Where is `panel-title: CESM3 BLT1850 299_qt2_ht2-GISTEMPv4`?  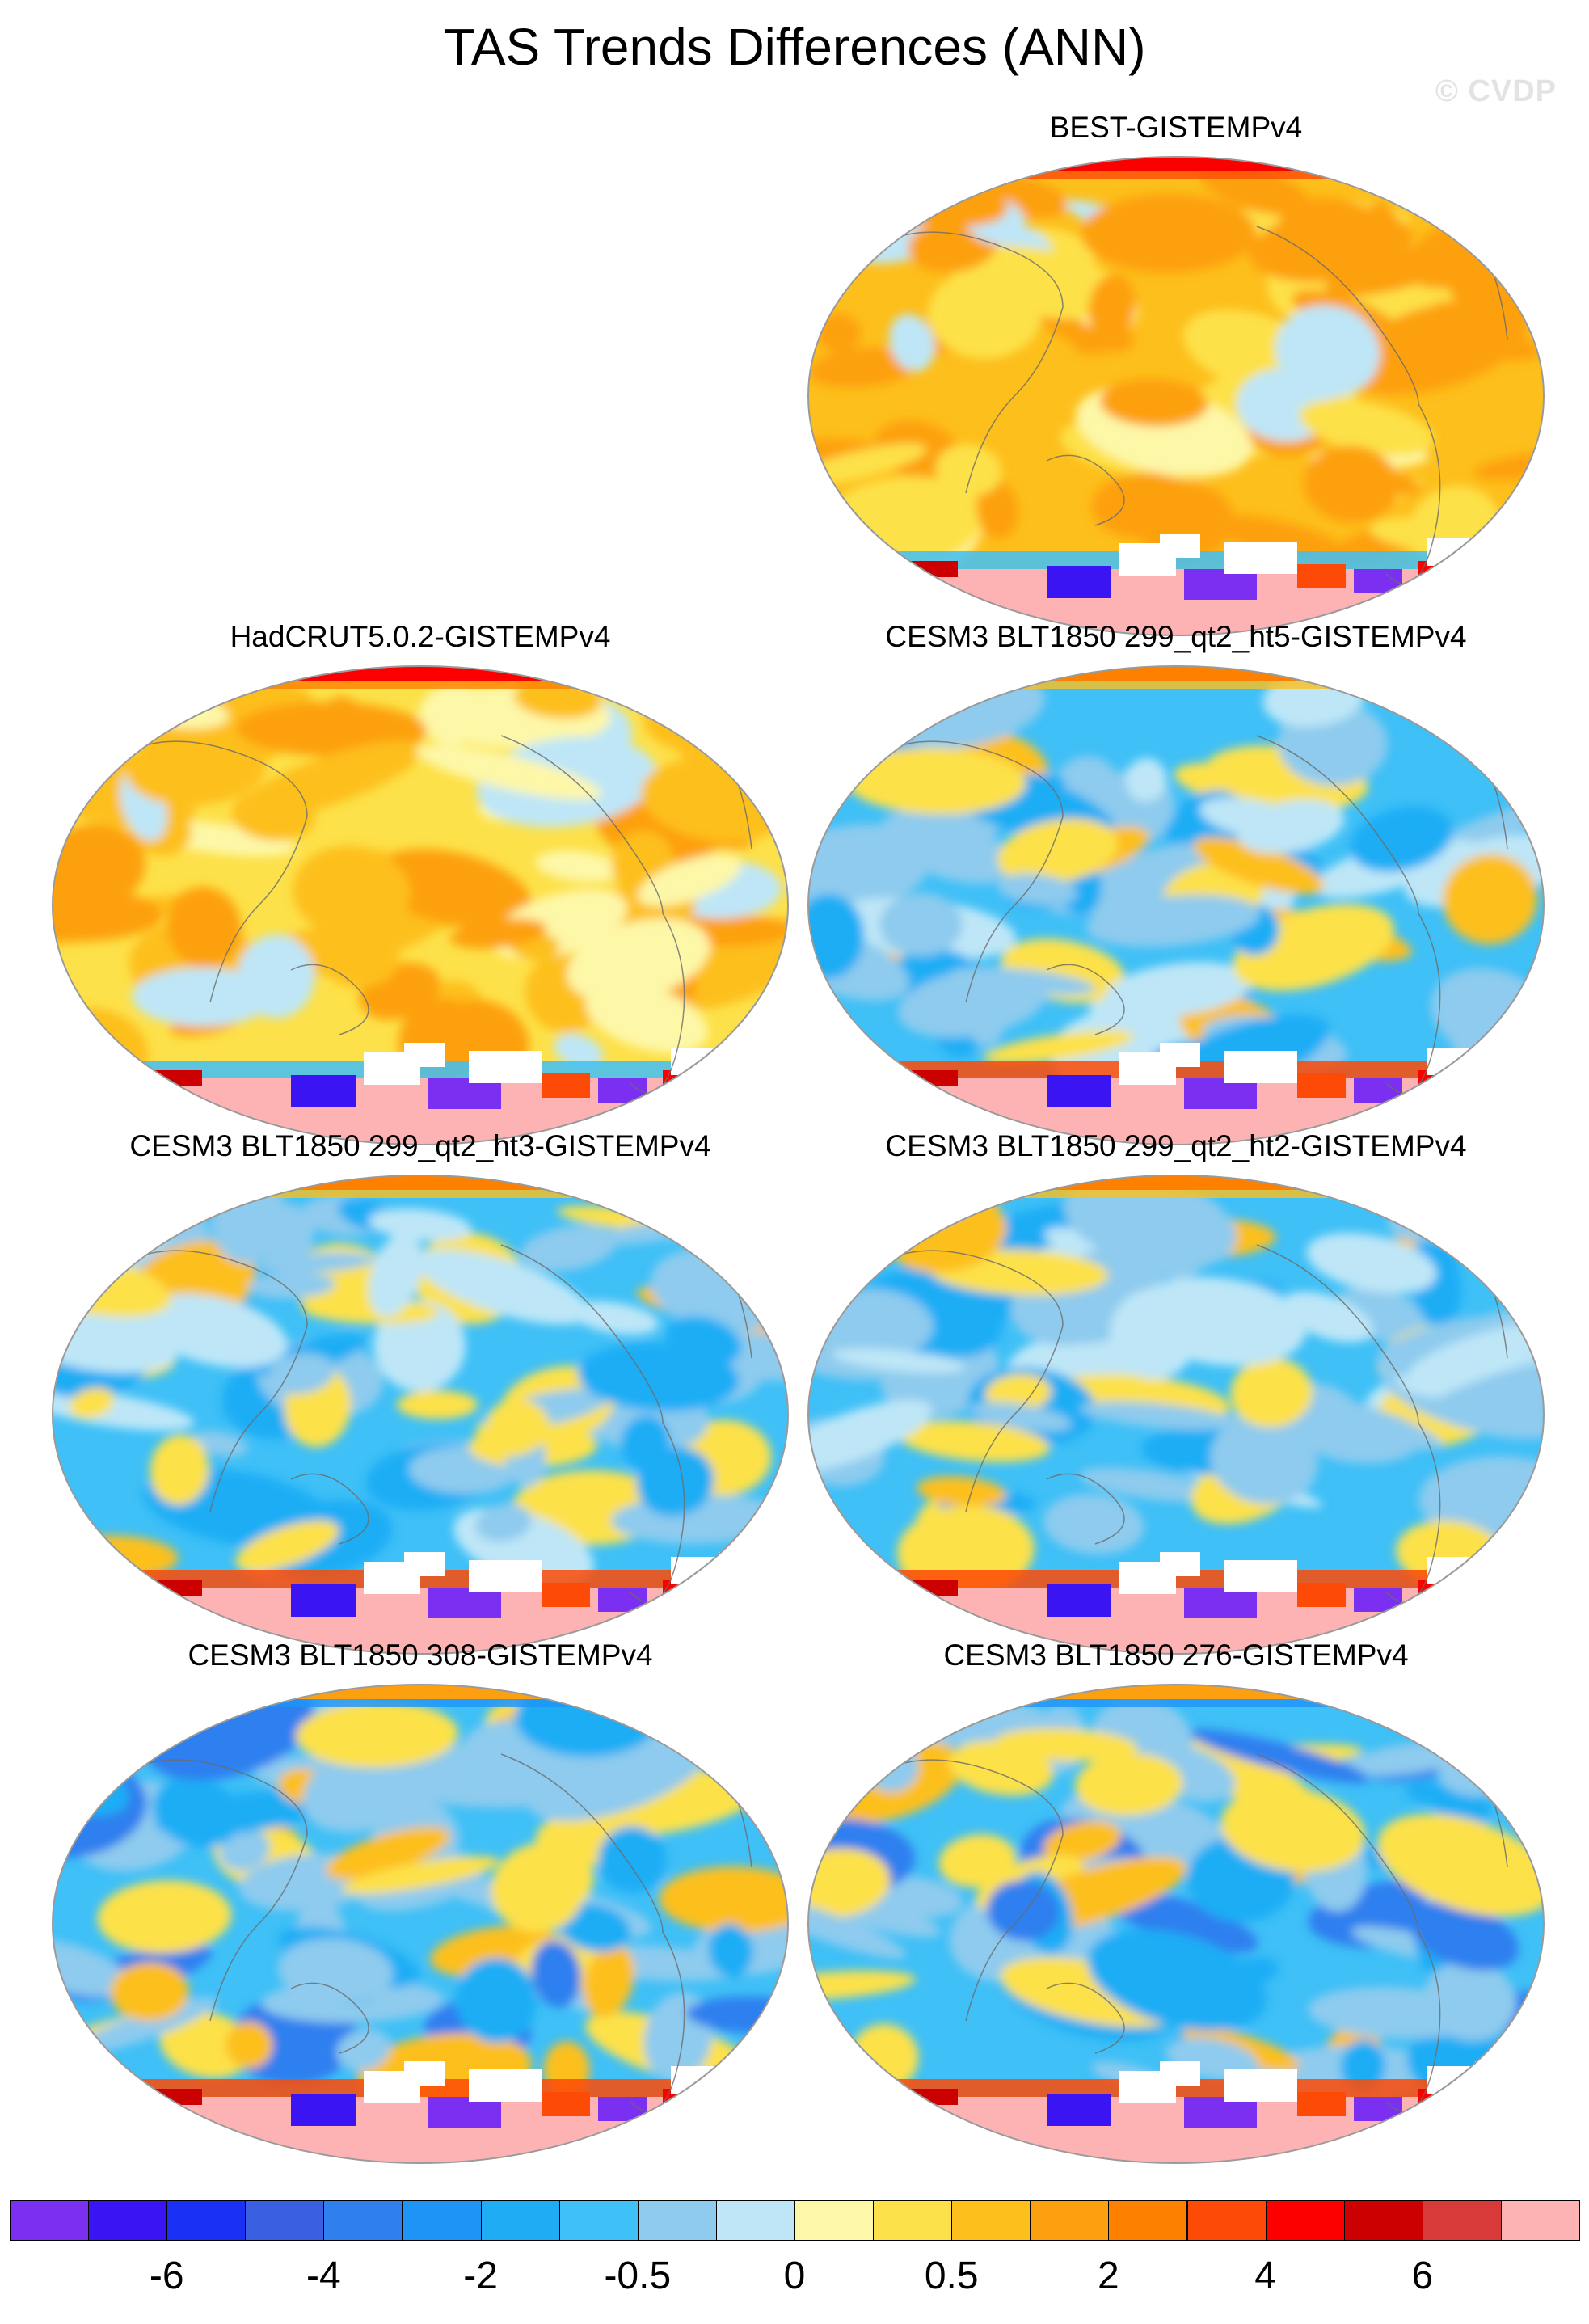
panel-title: CESM3 BLT1850 299_qt2_ht2-GISTEMPv4 is located at coordinates (1176, 1145).